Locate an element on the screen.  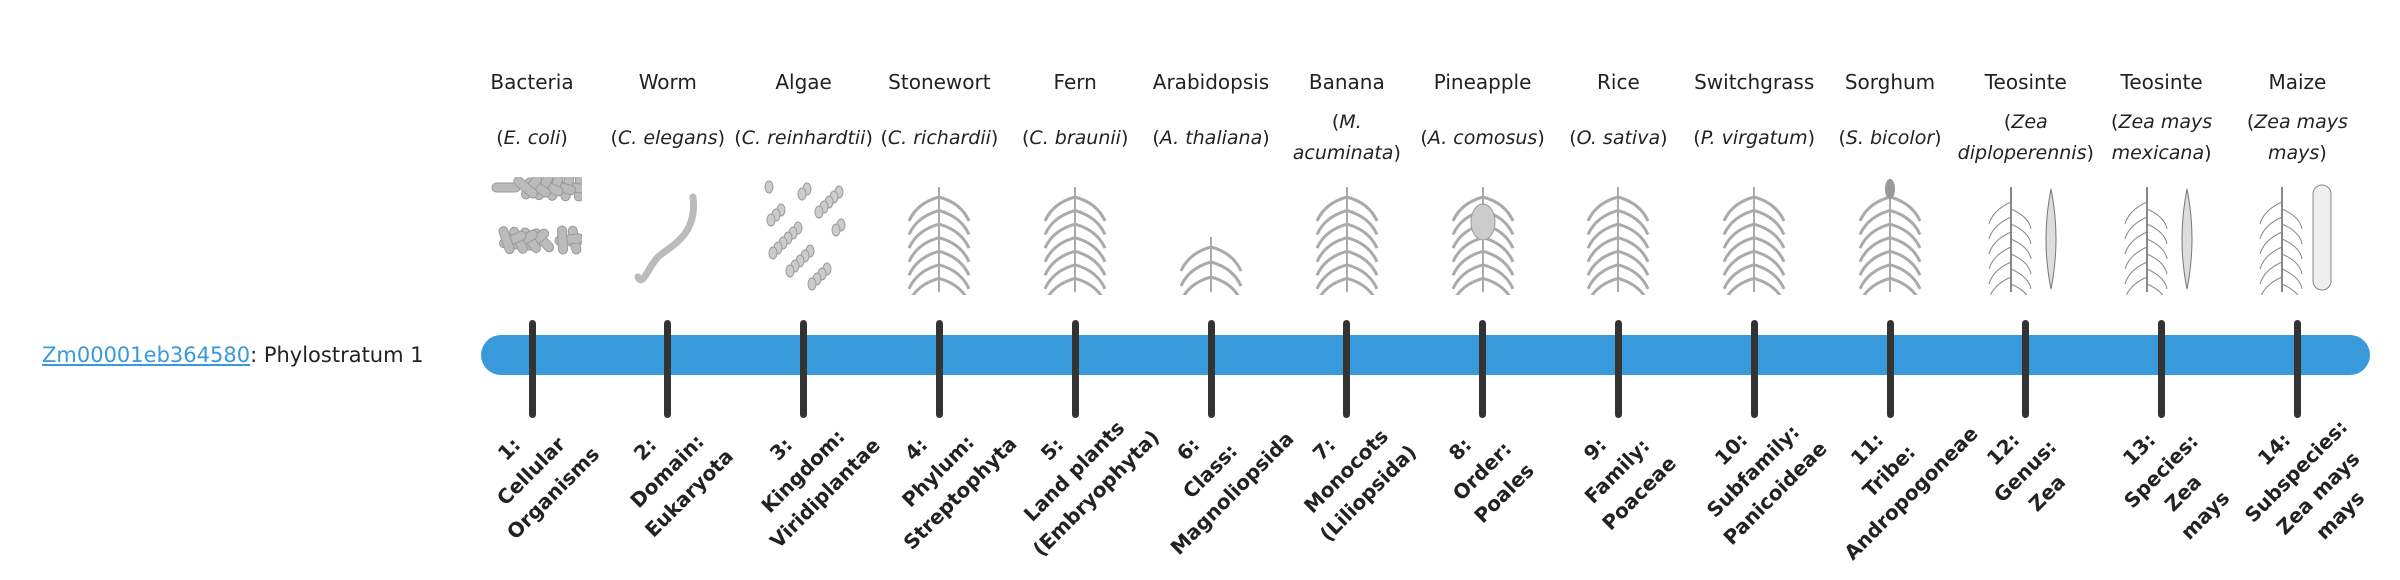
organism-species: (C. reinhardtii) is located at coordinates (803, 137).